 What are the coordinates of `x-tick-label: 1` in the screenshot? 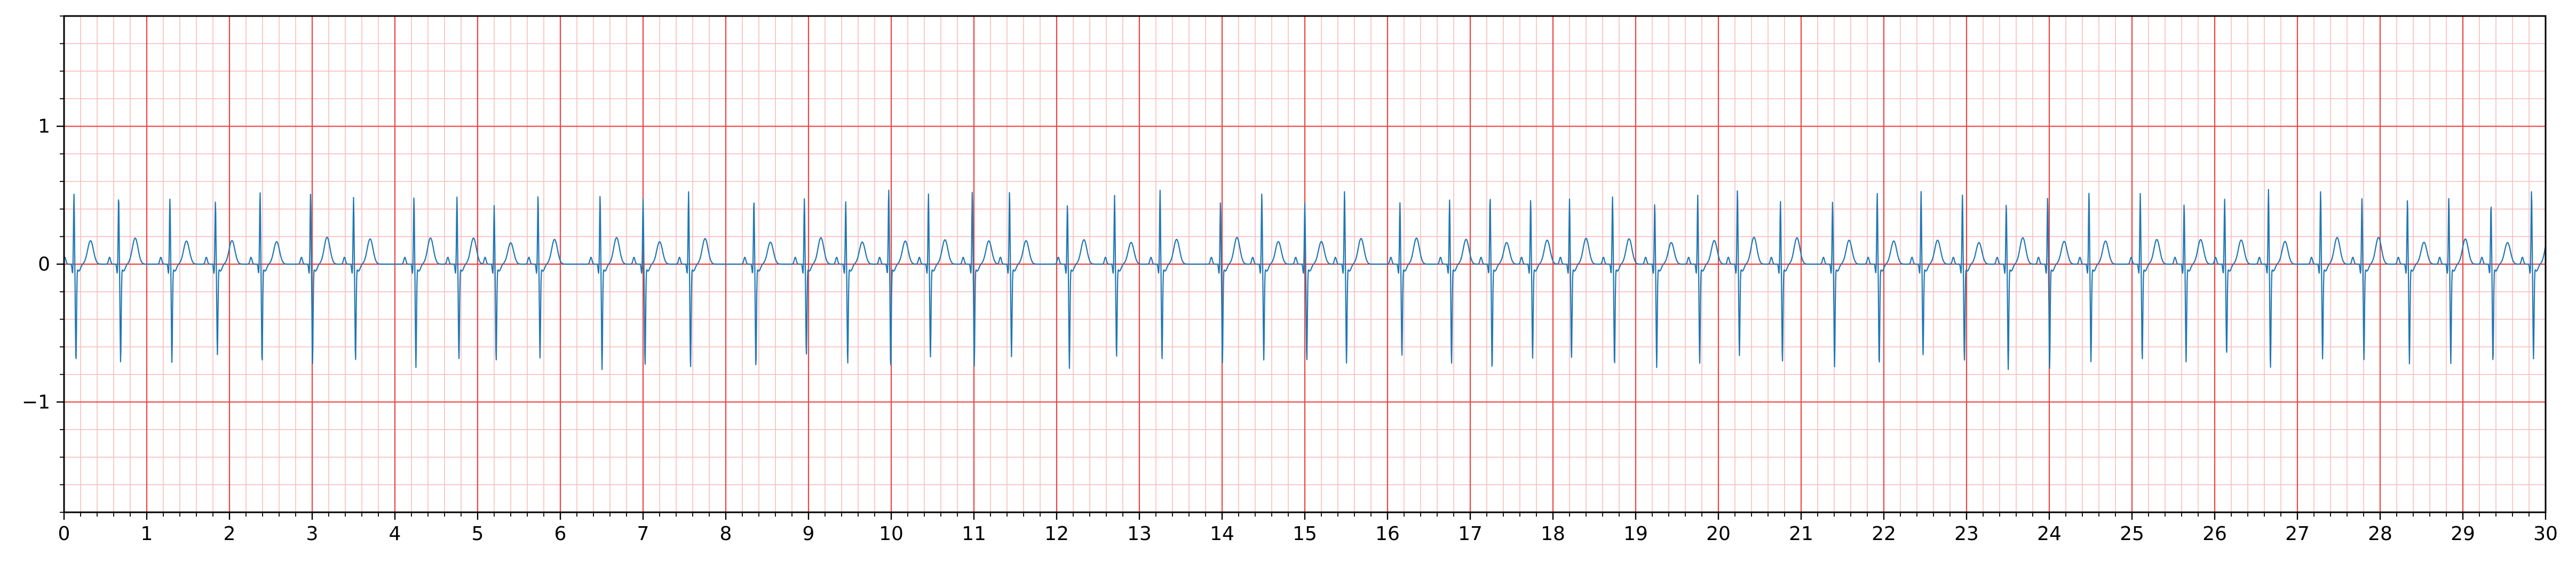 It's located at (147, 534).